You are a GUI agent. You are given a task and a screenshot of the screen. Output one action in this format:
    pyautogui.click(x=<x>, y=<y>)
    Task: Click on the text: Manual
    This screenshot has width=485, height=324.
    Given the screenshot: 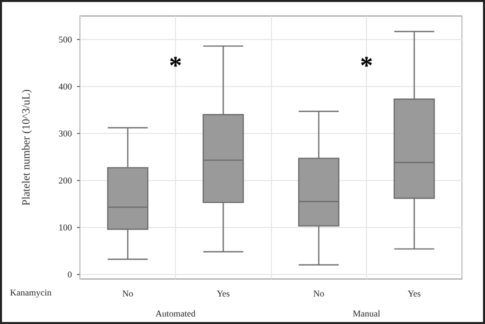 What is the action you would take?
    pyautogui.click(x=366, y=313)
    